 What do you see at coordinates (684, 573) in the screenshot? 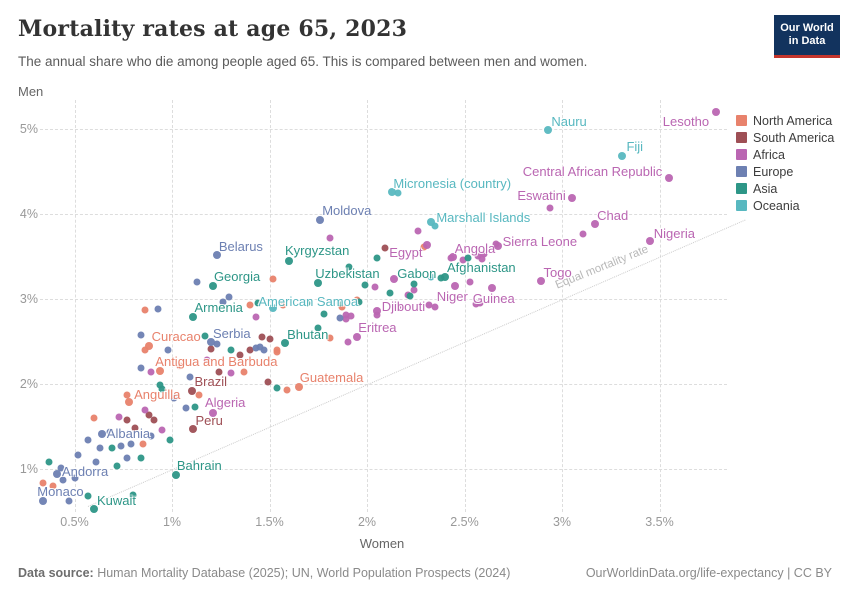
I see `credit-link: OurWorldinData.org/life-expectancy` at bounding box center [684, 573].